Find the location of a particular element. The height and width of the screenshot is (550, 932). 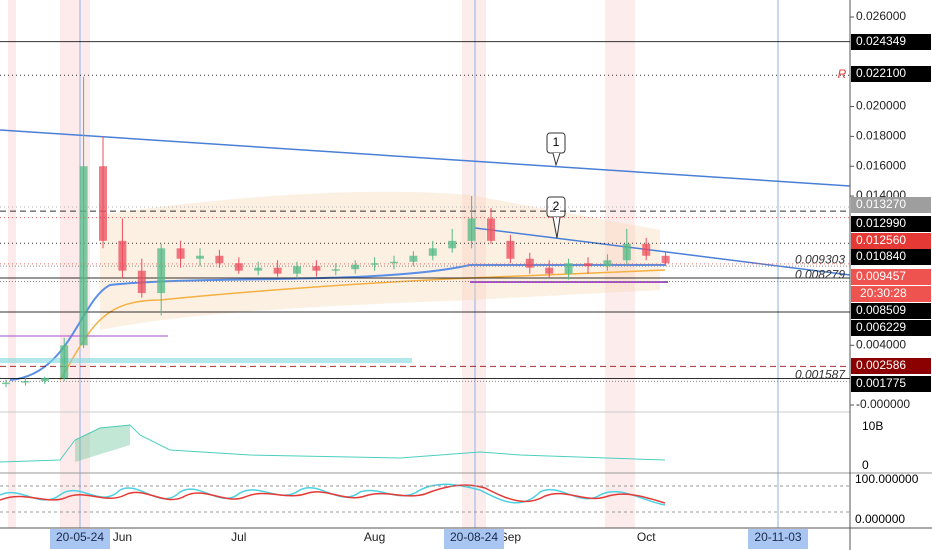

inline-label: 0.001587 is located at coordinates (820, 374).